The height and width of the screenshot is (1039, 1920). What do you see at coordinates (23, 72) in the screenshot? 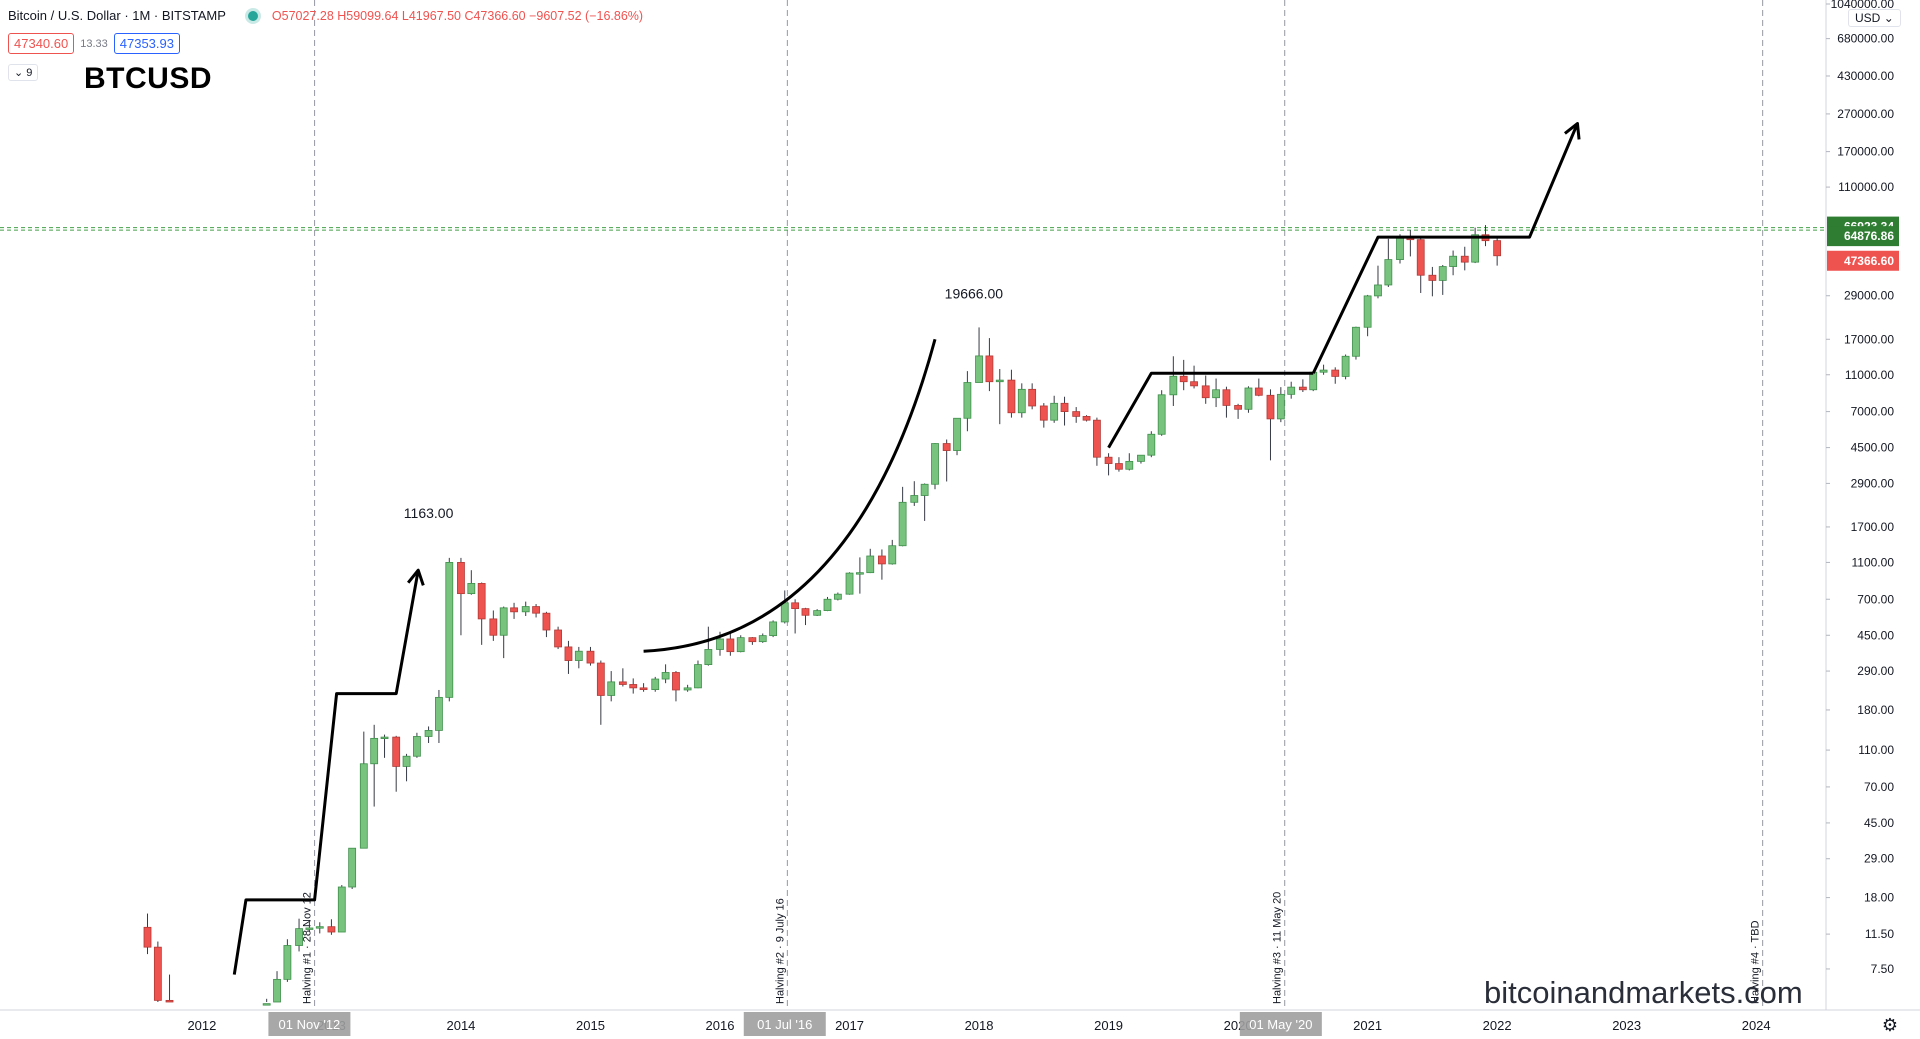
I see `indicators-toggle: ⌄ 9` at bounding box center [23, 72].